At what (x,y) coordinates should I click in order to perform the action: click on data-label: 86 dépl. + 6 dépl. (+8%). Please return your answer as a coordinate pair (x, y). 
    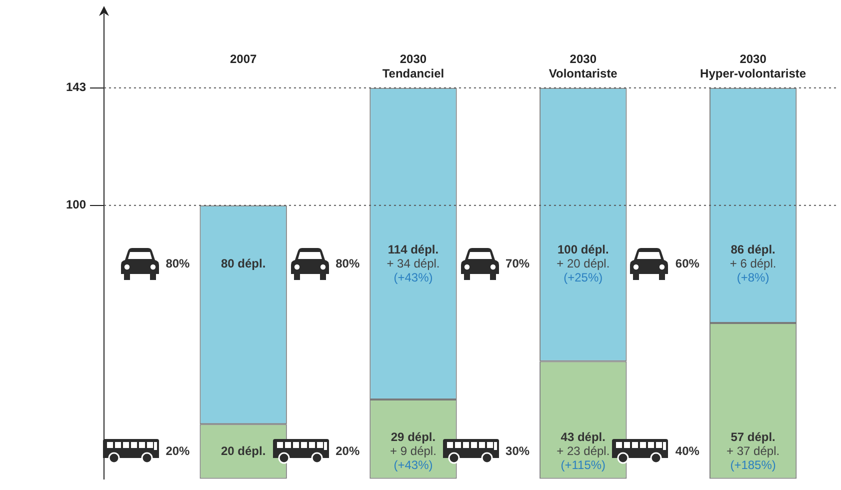
    Looking at the image, I should click on (753, 263).